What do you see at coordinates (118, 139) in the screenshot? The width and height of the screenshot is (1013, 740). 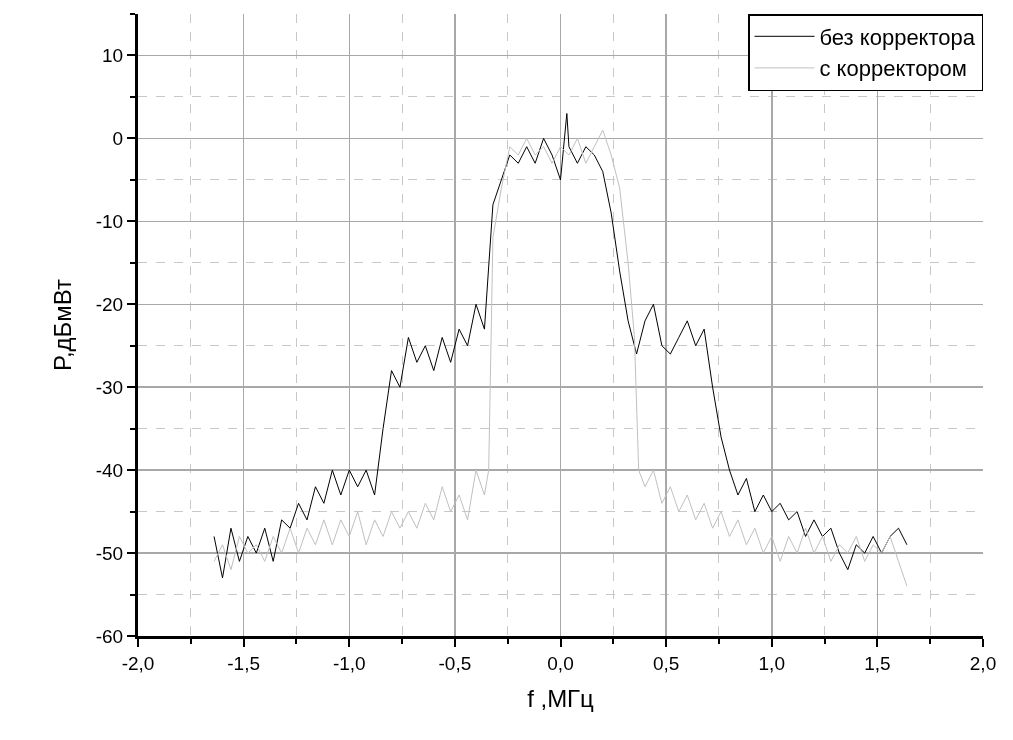 I see `y-tick-label: 0` at bounding box center [118, 139].